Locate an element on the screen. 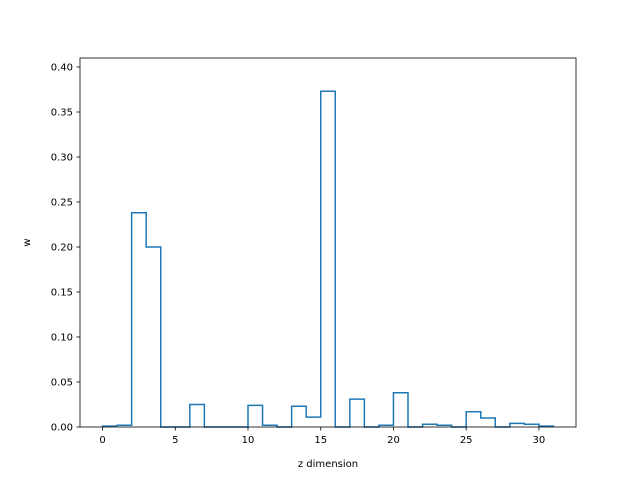 This screenshot has height=480, width=640. y-tick-label: 0.25 is located at coordinates (62, 203).